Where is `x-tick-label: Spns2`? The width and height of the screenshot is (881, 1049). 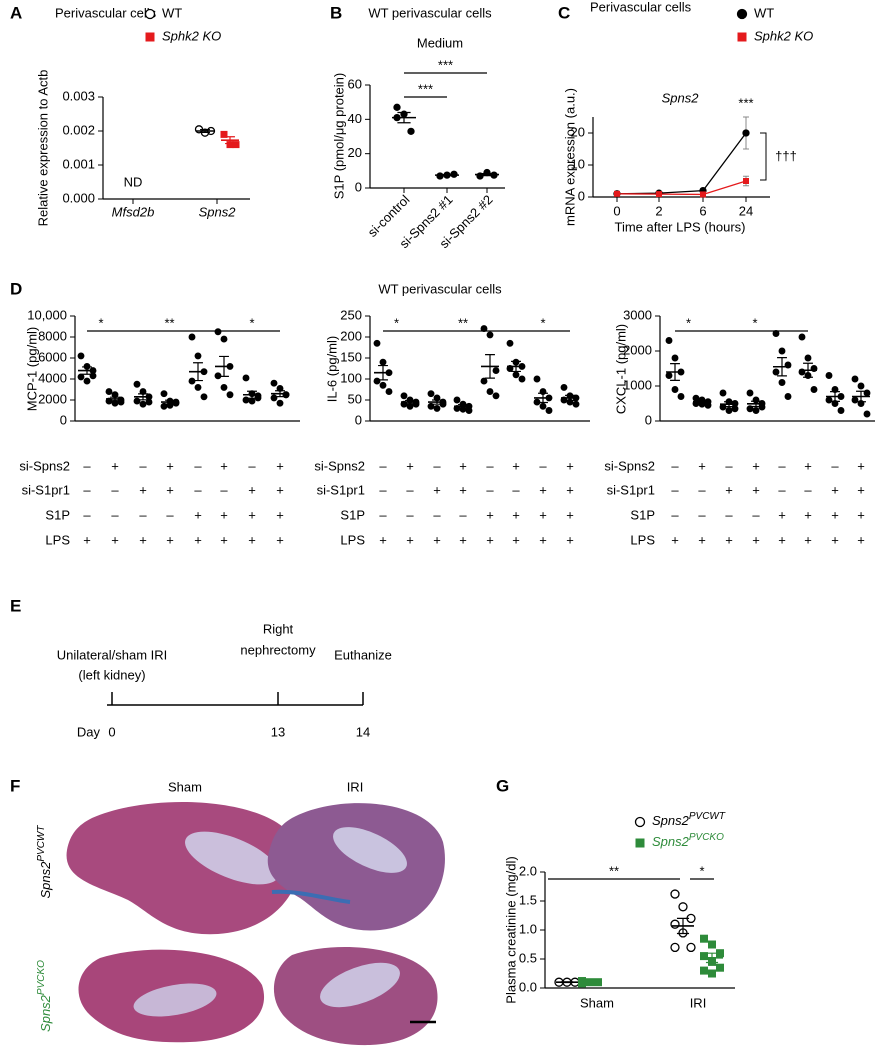 x-tick-label: Spns2 is located at coordinates (218, 211).